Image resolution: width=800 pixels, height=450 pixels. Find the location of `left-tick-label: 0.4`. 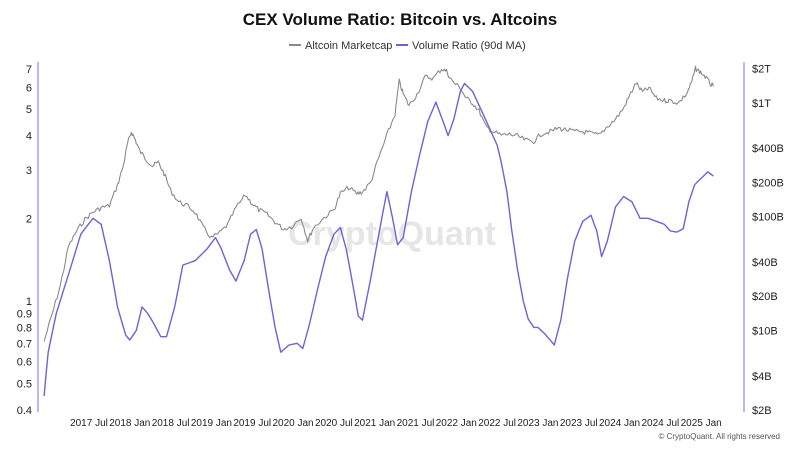

left-tick-label: 0.4 is located at coordinates (24, 411).